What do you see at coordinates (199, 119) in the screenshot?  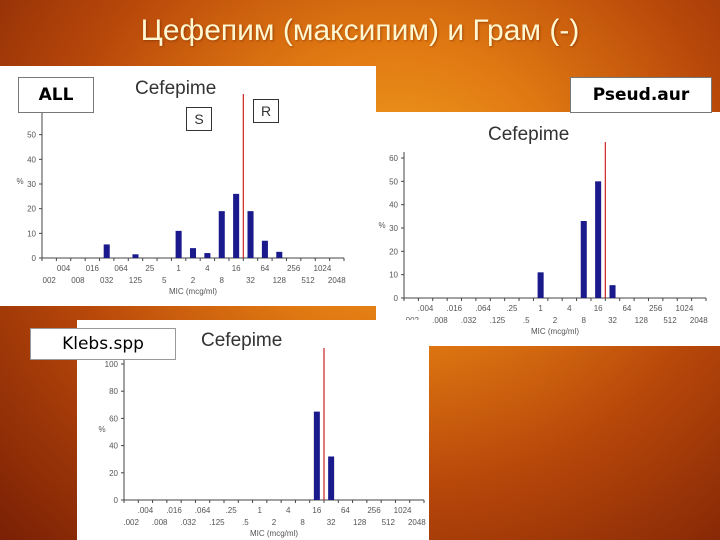 I see `susceptible-marker: S` at bounding box center [199, 119].